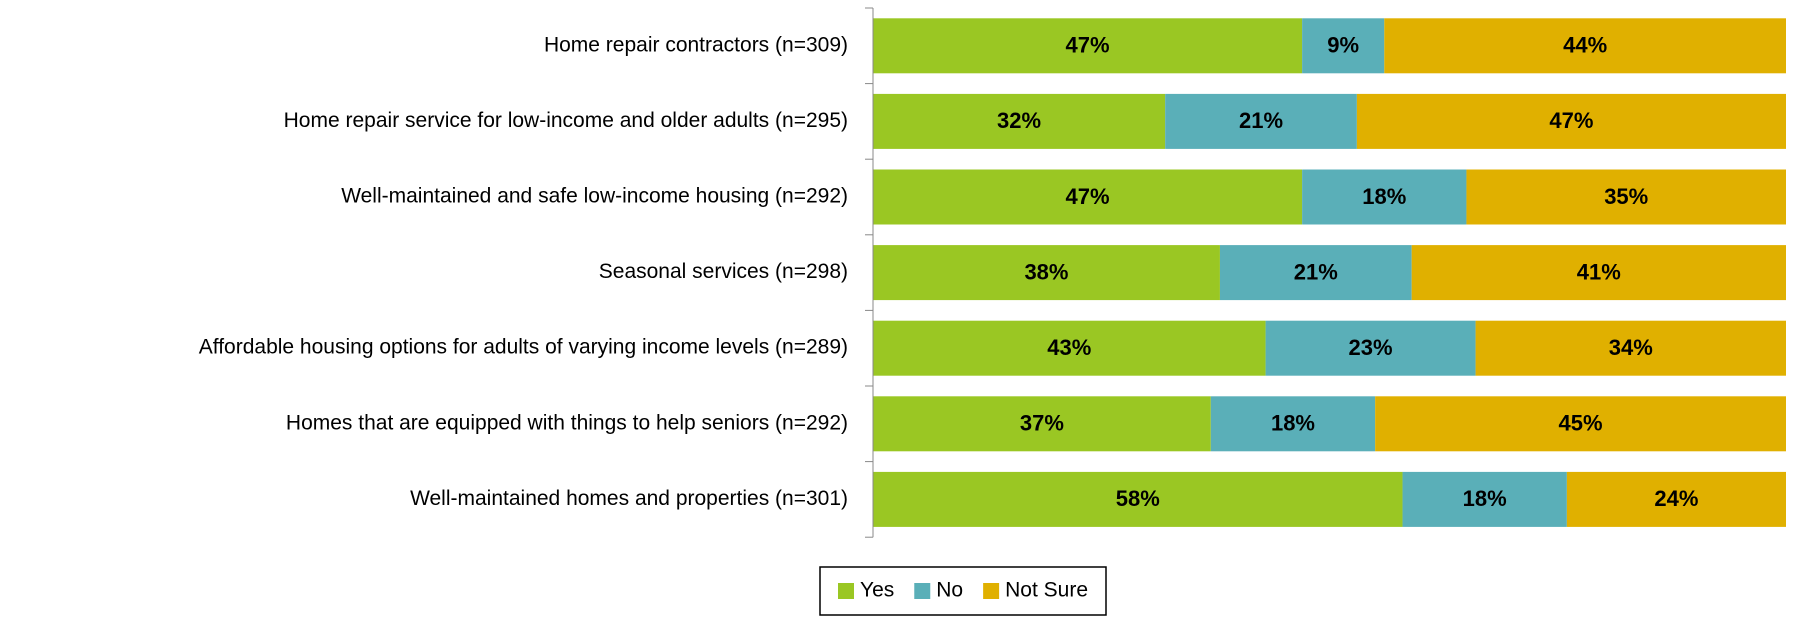 The image size is (1794, 620). I want to click on y-tick-label: Home repair contractors (n=309), so click(696, 44).